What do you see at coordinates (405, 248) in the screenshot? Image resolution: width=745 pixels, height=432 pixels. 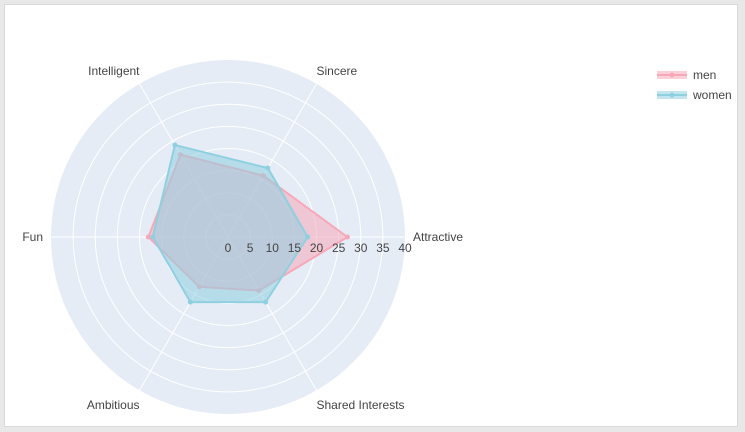 I see `radial-tick-label: 40` at bounding box center [405, 248].